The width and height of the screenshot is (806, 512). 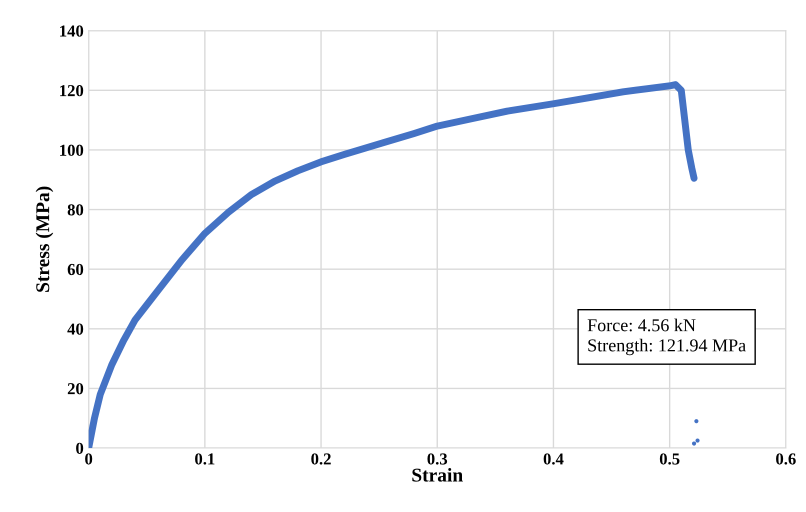 What do you see at coordinates (80, 448) in the screenshot?
I see `y-tick-label: 0` at bounding box center [80, 448].